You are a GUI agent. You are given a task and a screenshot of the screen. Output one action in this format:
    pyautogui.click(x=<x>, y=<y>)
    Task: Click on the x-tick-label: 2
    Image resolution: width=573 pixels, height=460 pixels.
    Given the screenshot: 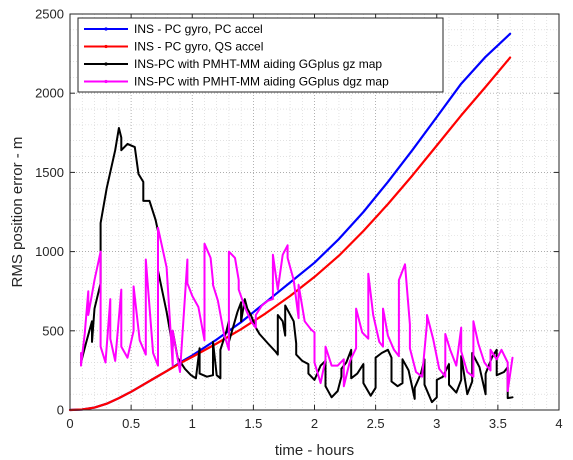 What is the action you would take?
    pyautogui.click(x=314, y=423)
    